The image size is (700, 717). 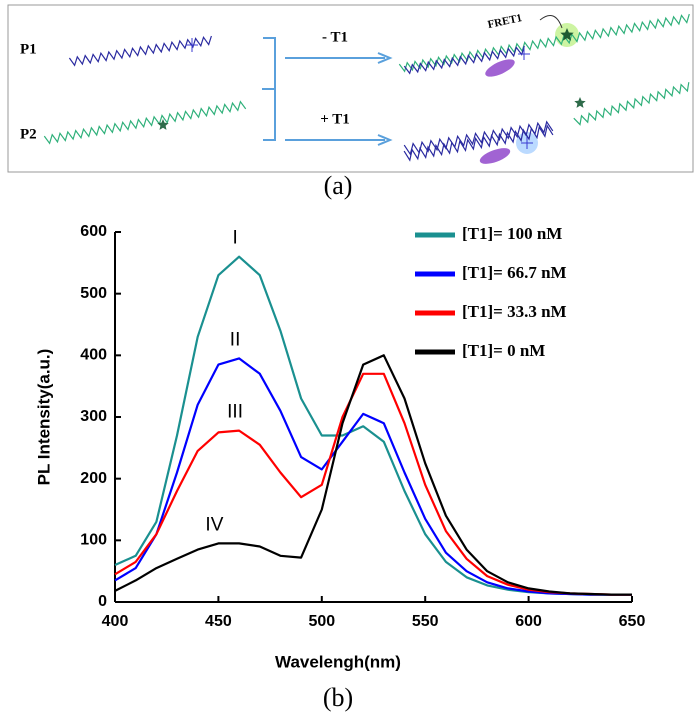 I want to click on annotation: IV, so click(x=214, y=524).